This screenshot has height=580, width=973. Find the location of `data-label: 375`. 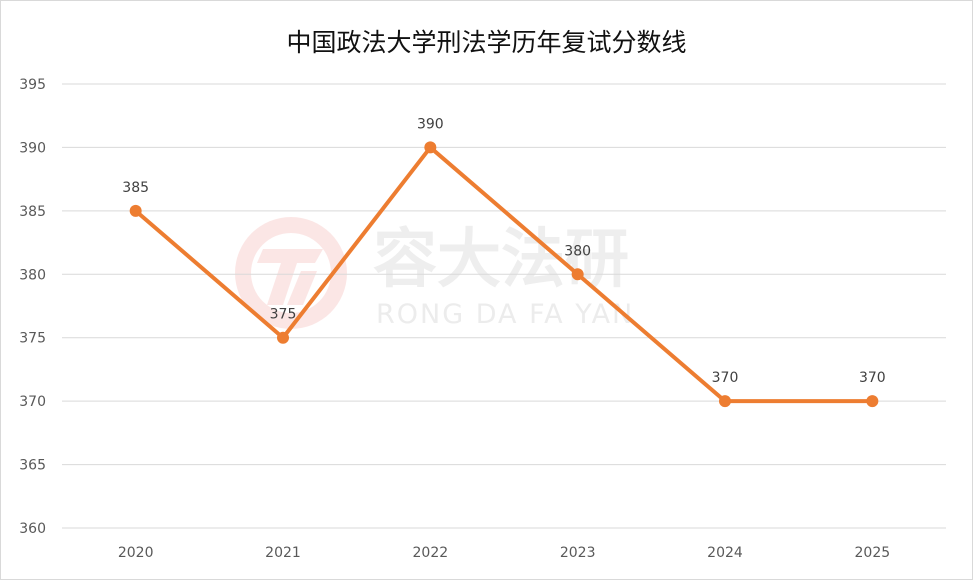

data-label: 375 is located at coordinates (283, 315).